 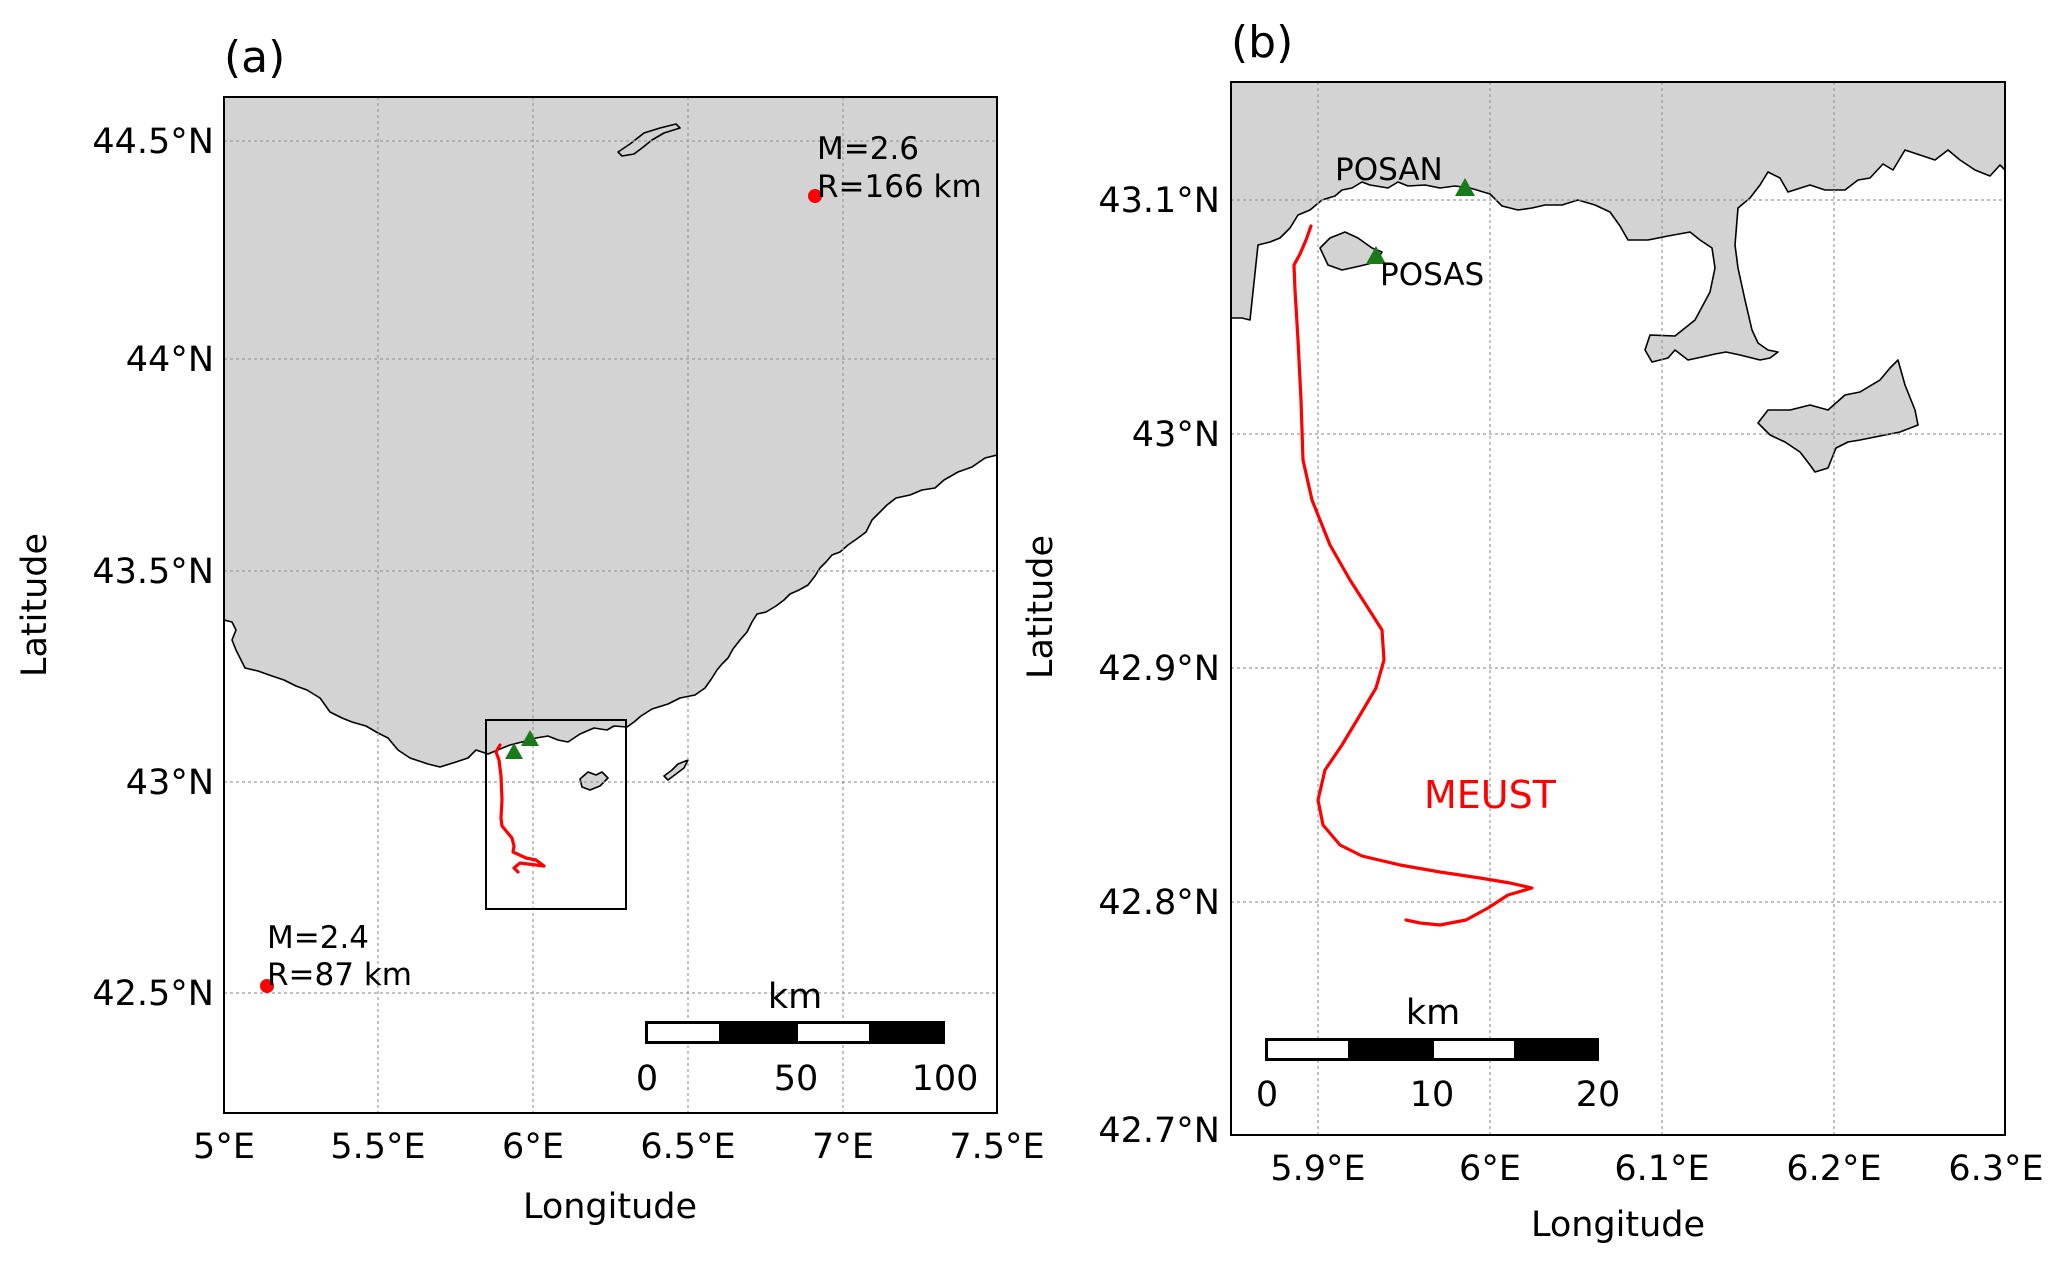 What do you see at coordinates (1432, 1049) in the screenshot?
I see `panel-b-scalebar` at bounding box center [1432, 1049].